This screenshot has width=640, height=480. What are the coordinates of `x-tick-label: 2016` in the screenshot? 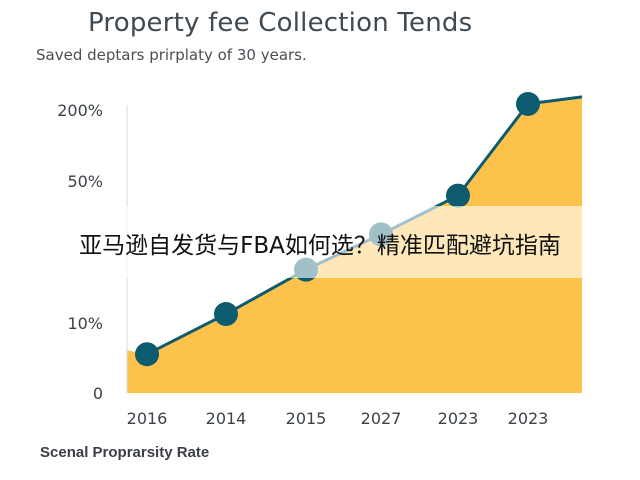 It's located at (147, 418).